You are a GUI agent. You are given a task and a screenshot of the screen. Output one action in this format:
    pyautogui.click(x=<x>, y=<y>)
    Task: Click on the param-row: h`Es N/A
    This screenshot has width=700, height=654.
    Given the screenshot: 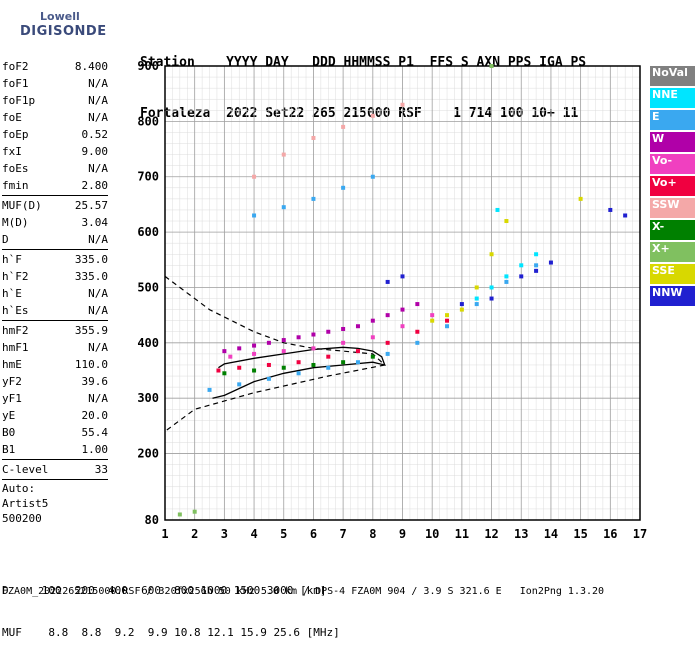 What is the action you would take?
    pyautogui.click(x=55, y=310)
    